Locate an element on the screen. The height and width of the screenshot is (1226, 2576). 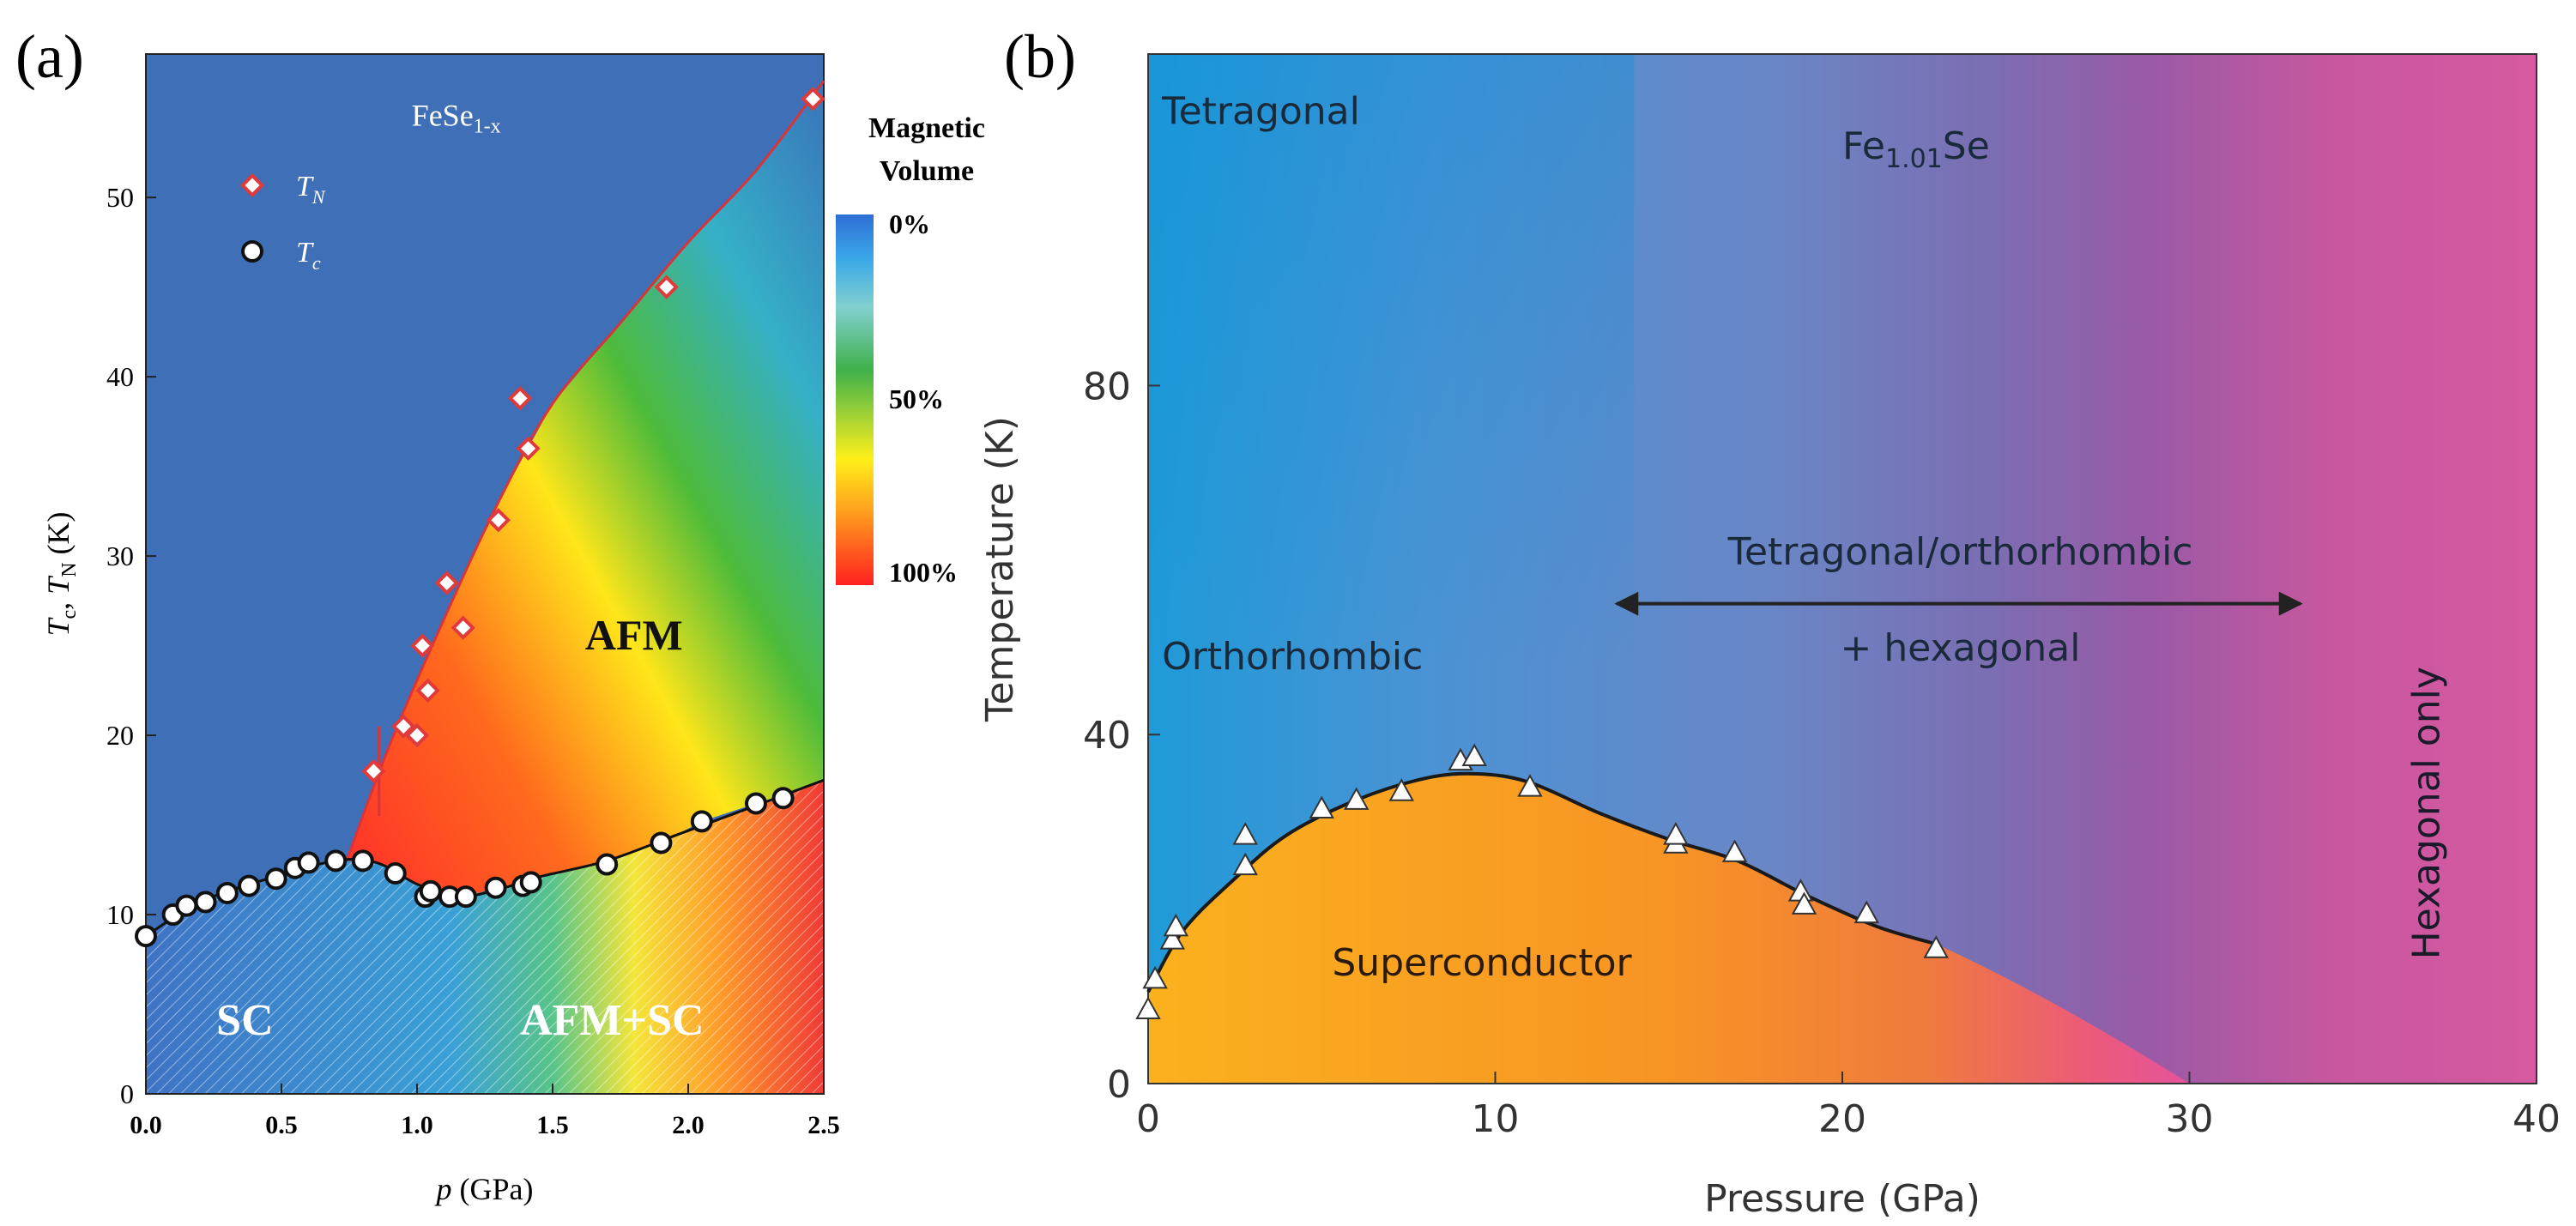
compound-label: FeSe1-x is located at coordinates (457, 118).